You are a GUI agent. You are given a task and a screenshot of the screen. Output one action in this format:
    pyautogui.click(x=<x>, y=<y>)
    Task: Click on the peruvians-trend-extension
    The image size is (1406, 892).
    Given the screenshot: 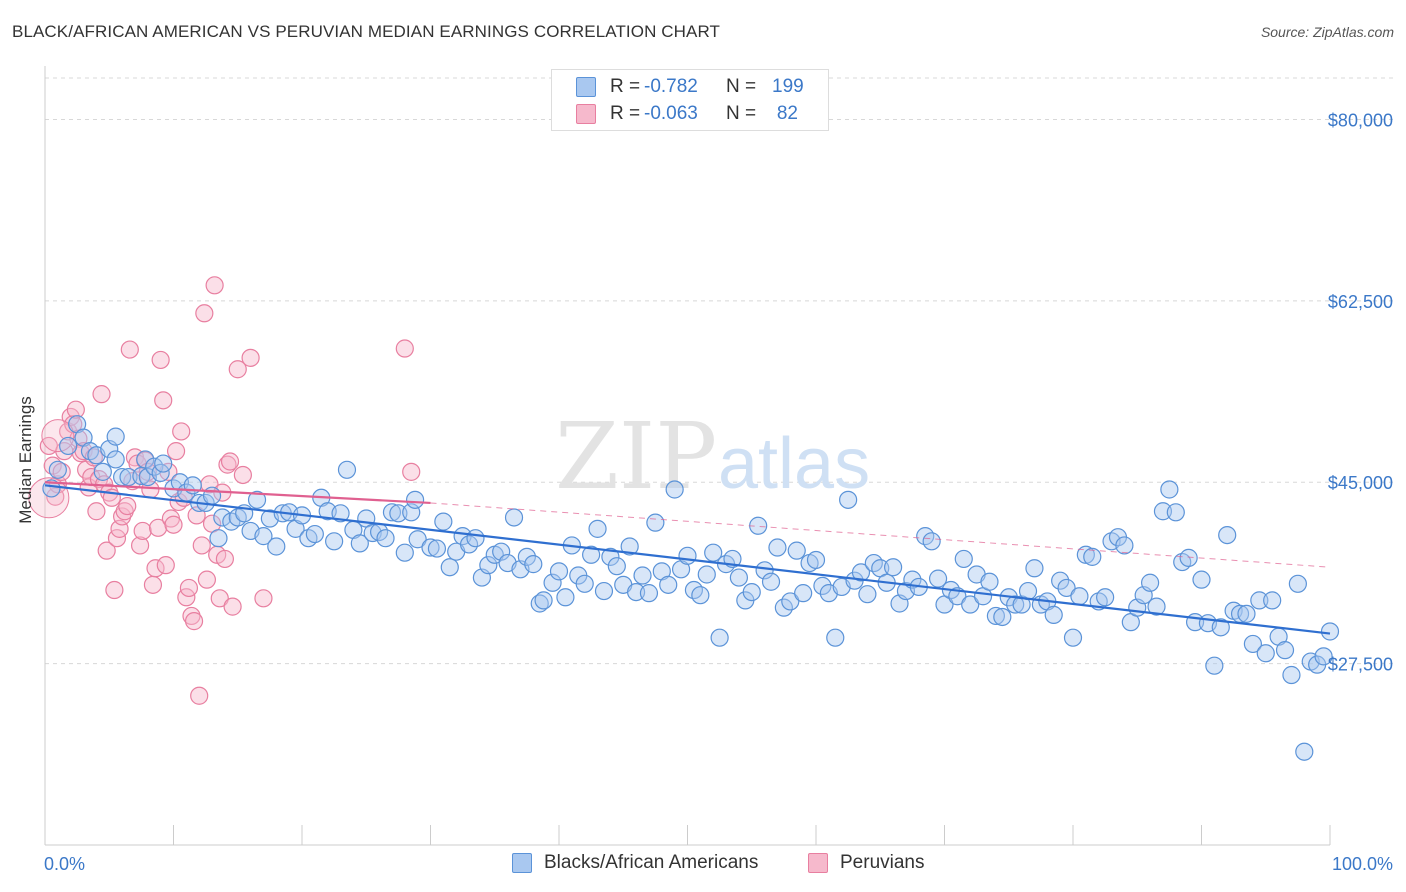 What is the action you would take?
    pyautogui.click(x=880, y=535)
    